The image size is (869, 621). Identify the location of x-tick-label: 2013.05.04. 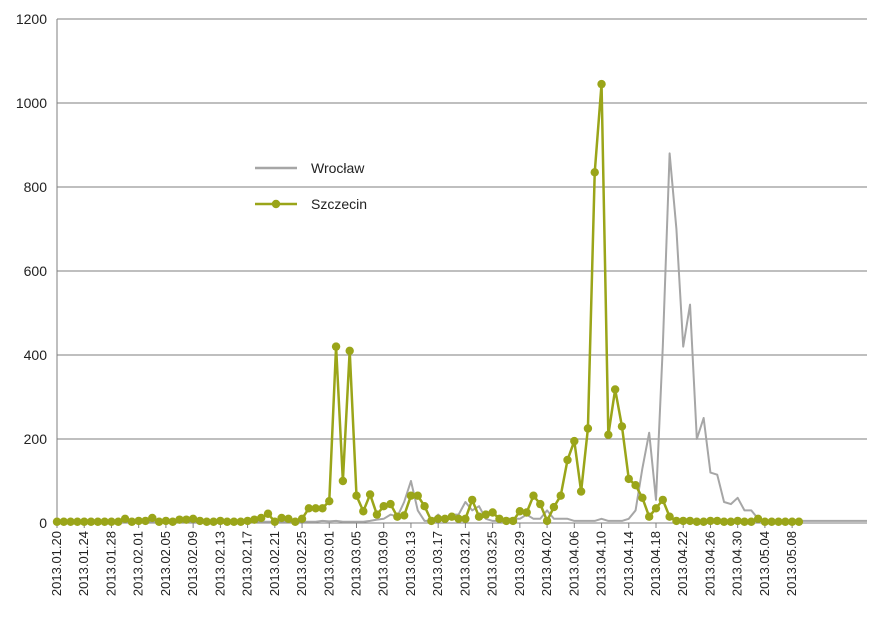
(764, 563).